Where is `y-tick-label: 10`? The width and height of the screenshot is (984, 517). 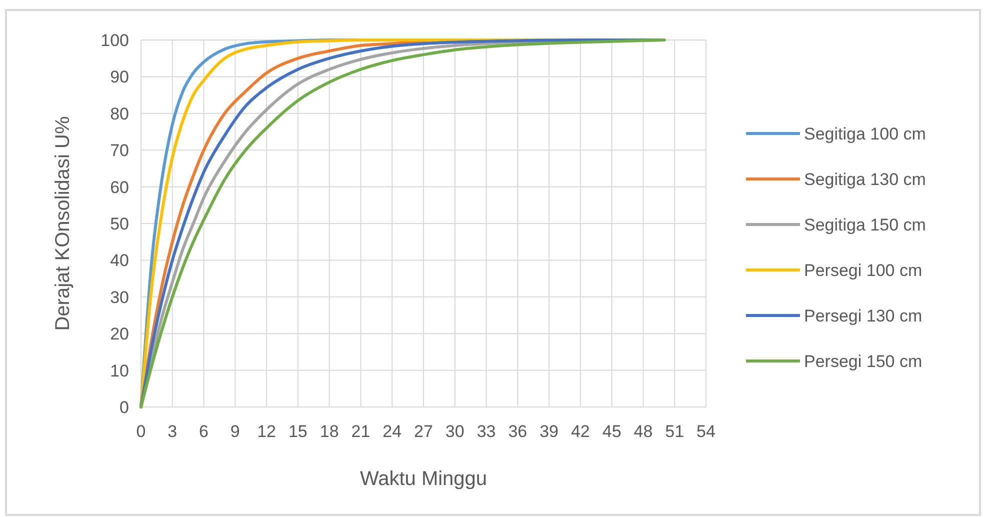
y-tick-label: 10 is located at coordinates (119, 370).